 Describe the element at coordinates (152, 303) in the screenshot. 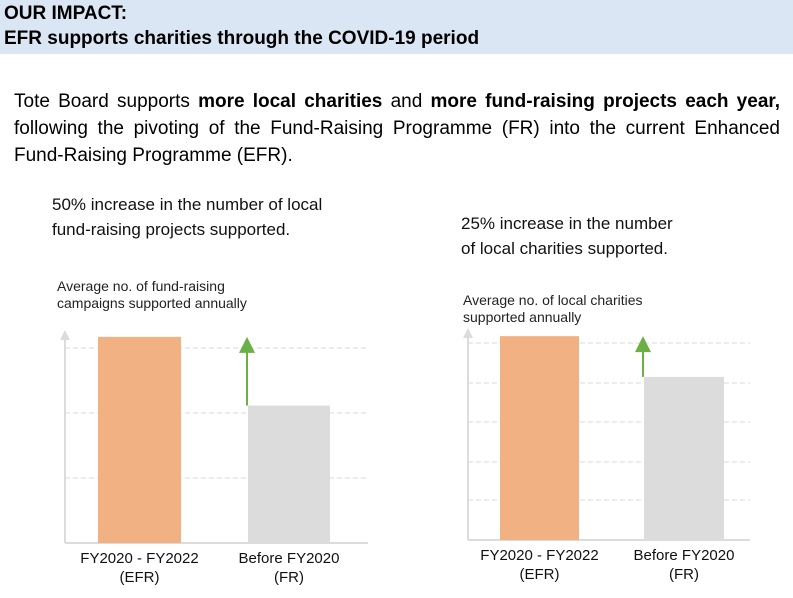

I see `y-axis-label: campaigns supported annually` at that location.